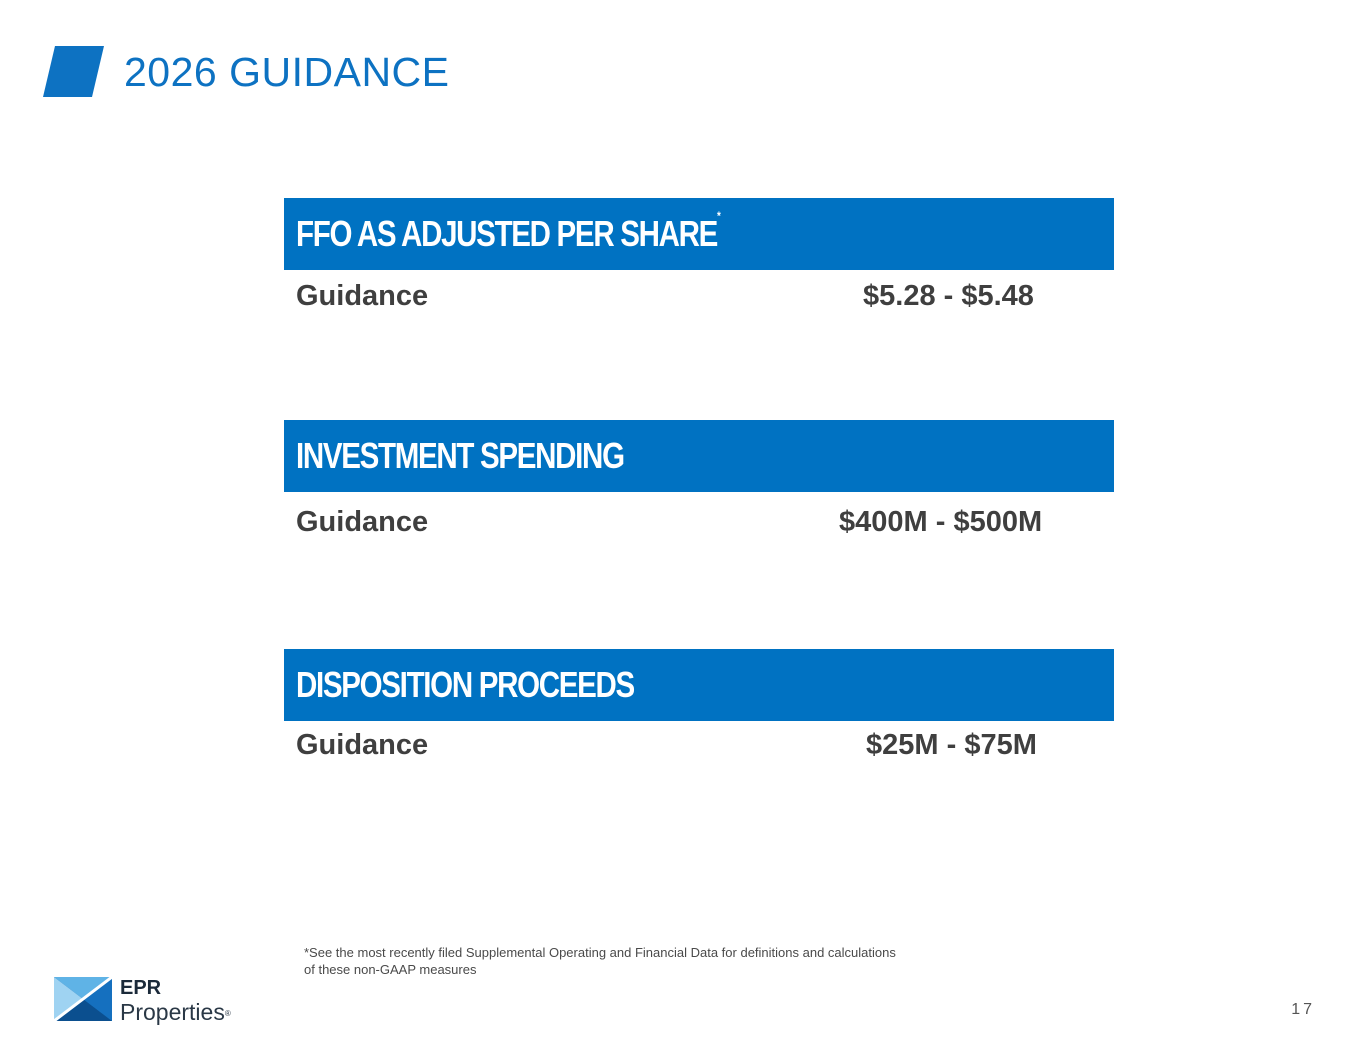 The width and height of the screenshot is (1365, 1055). I want to click on company-logo: EPR Properties®, so click(154, 1002).